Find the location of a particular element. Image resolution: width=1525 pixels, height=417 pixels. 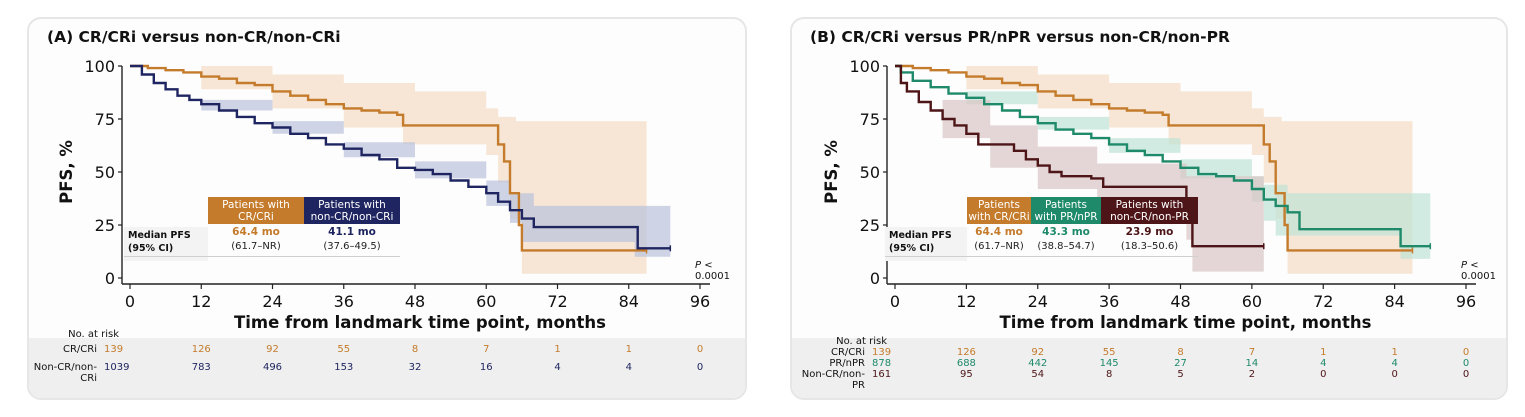

median-table-header: Patients with PR/nPR is located at coordinates (1066, 210).